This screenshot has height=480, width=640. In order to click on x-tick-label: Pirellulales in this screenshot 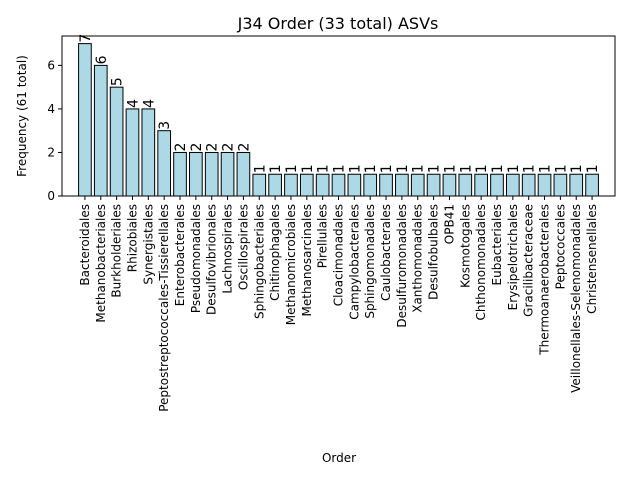, I will do `click(323, 236)`.